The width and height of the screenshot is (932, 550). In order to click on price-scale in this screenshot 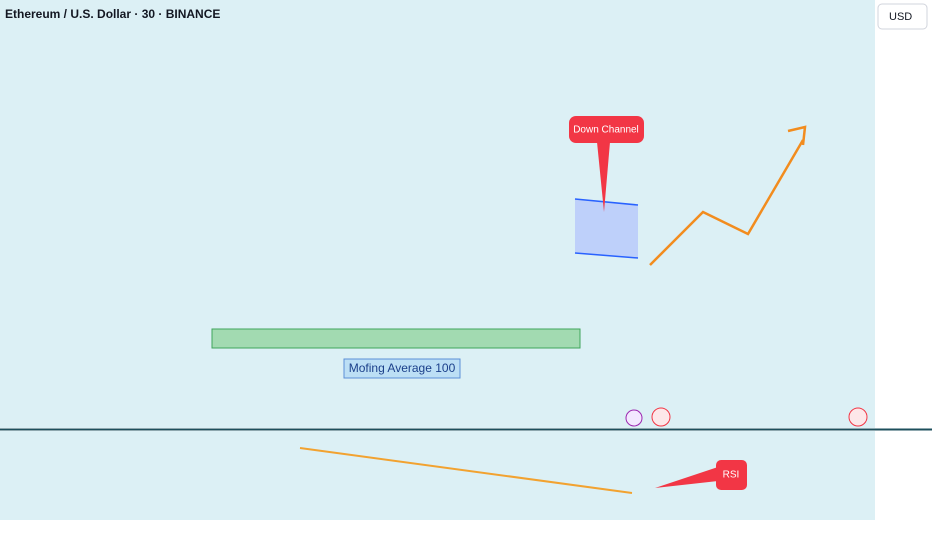, I will do `click(903, 275)`.